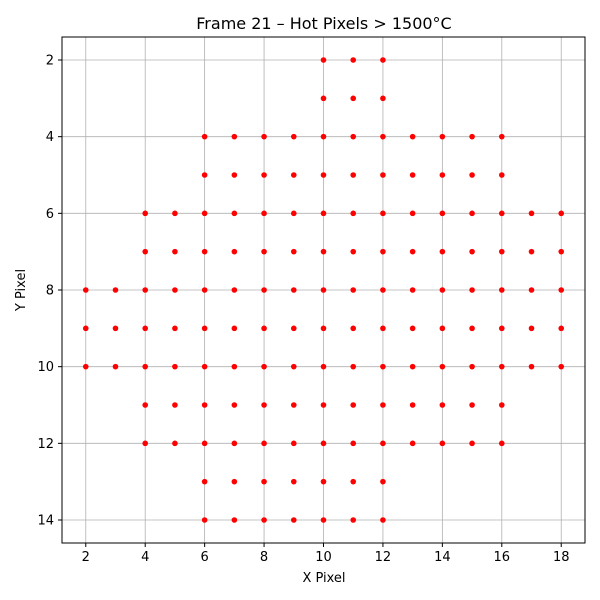 Image resolution: width=600 pixels, height=600 pixels. I want to click on y-tick-label: 4, so click(50, 137).